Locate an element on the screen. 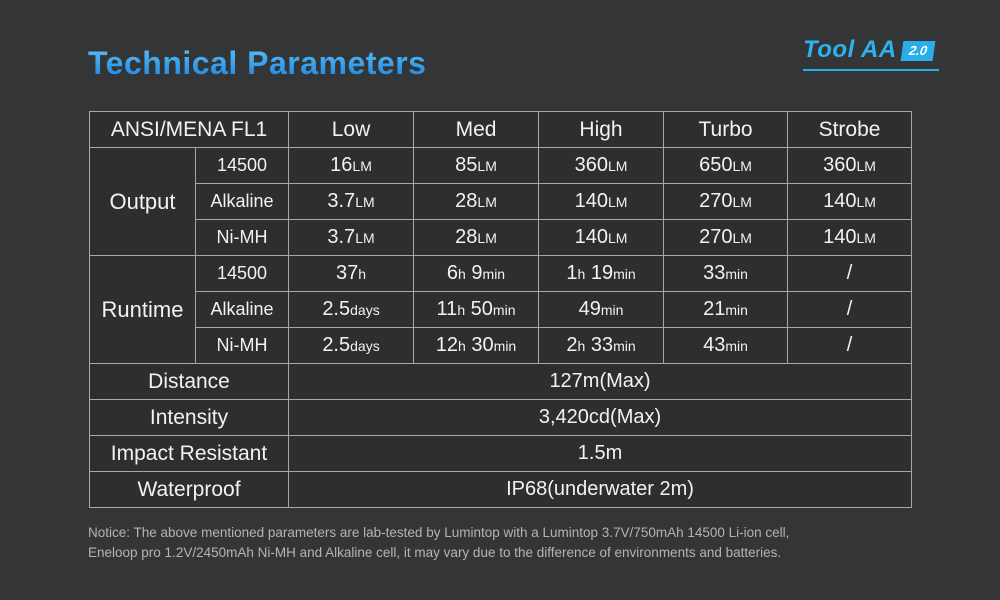 The height and width of the screenshot is (600, 1000). column-header-standard: ANSI/MENA FL1 is located at coordinates (189, 129).